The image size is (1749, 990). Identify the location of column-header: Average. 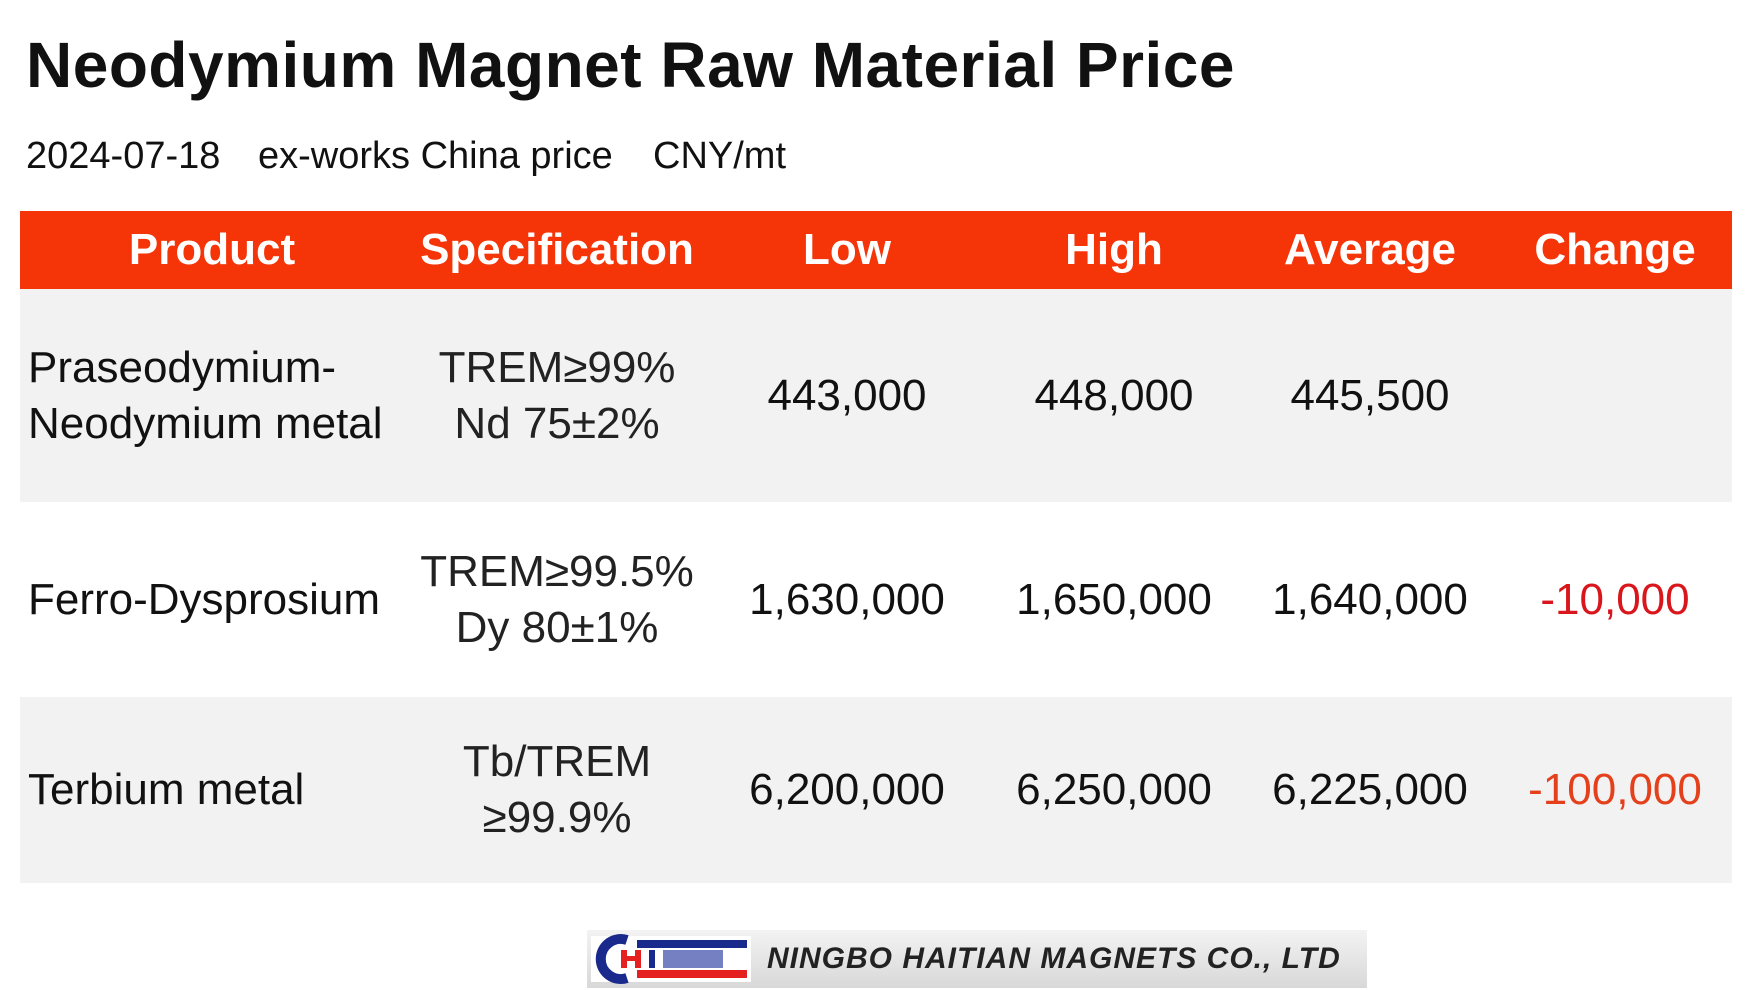
(1370, 249).